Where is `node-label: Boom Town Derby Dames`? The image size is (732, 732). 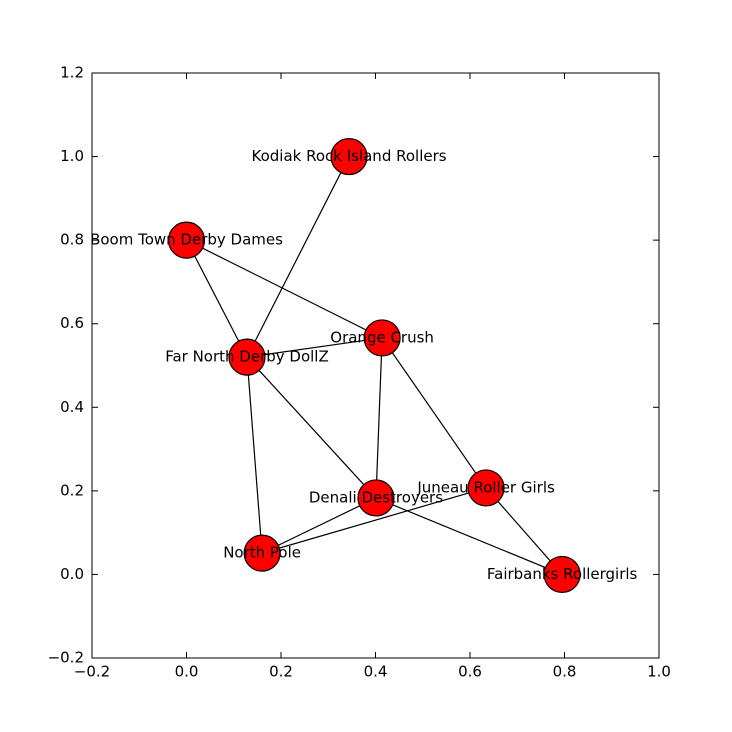
node-label: Boom Town Derby Dames is located at coordinates (186, 240).